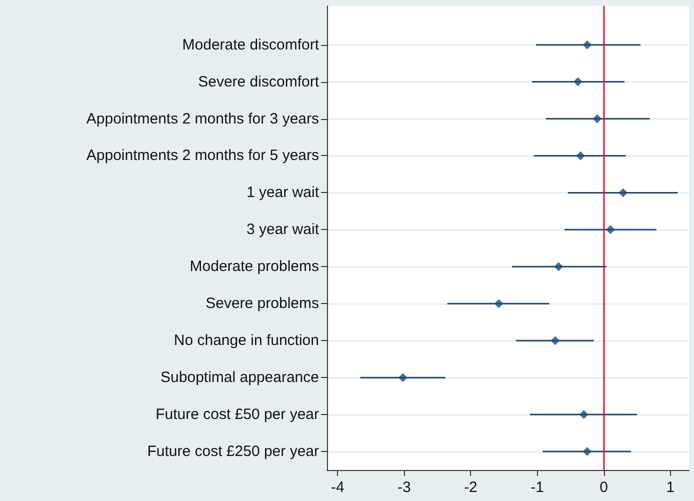 The width and height of the screenshot is (694, 501). What do you see at coordinates (471, 487) in the screenshot?
I see `x-tick-label: -2` at bounding box center [471, 487].